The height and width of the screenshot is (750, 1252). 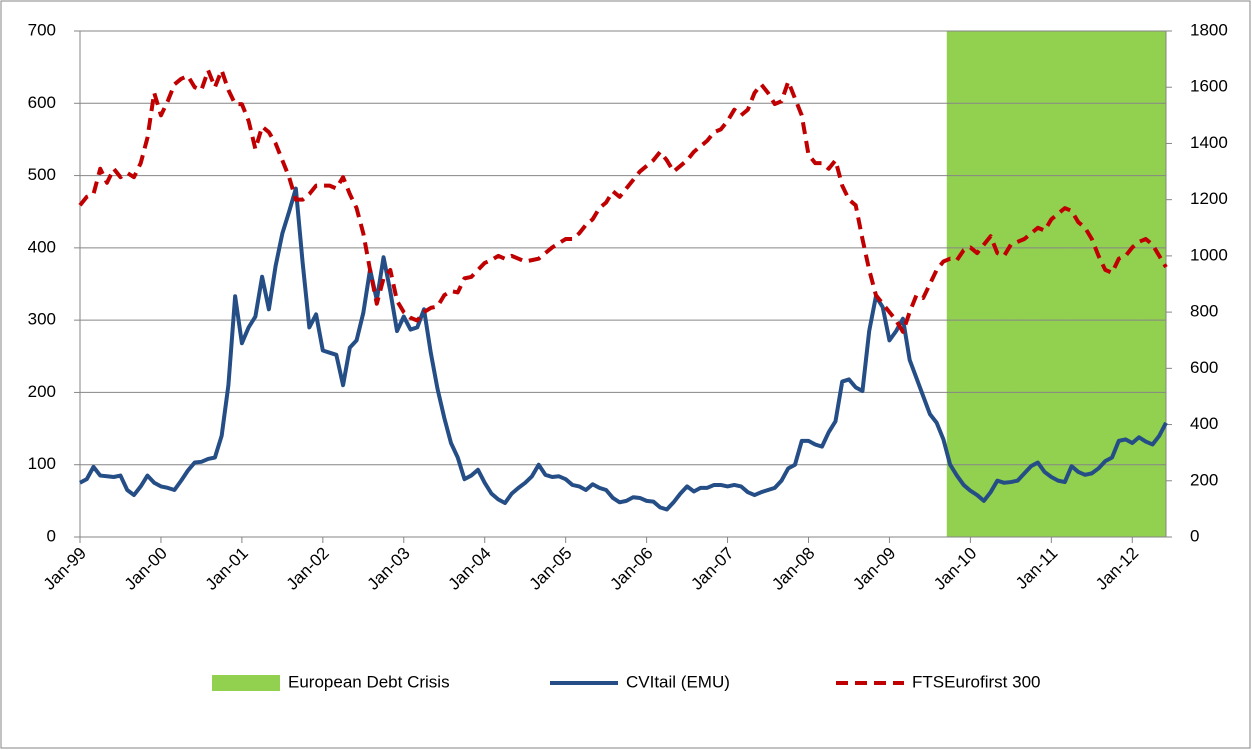 I want to click on y2-tick-label: 1800, so click(x=1209, y=29).